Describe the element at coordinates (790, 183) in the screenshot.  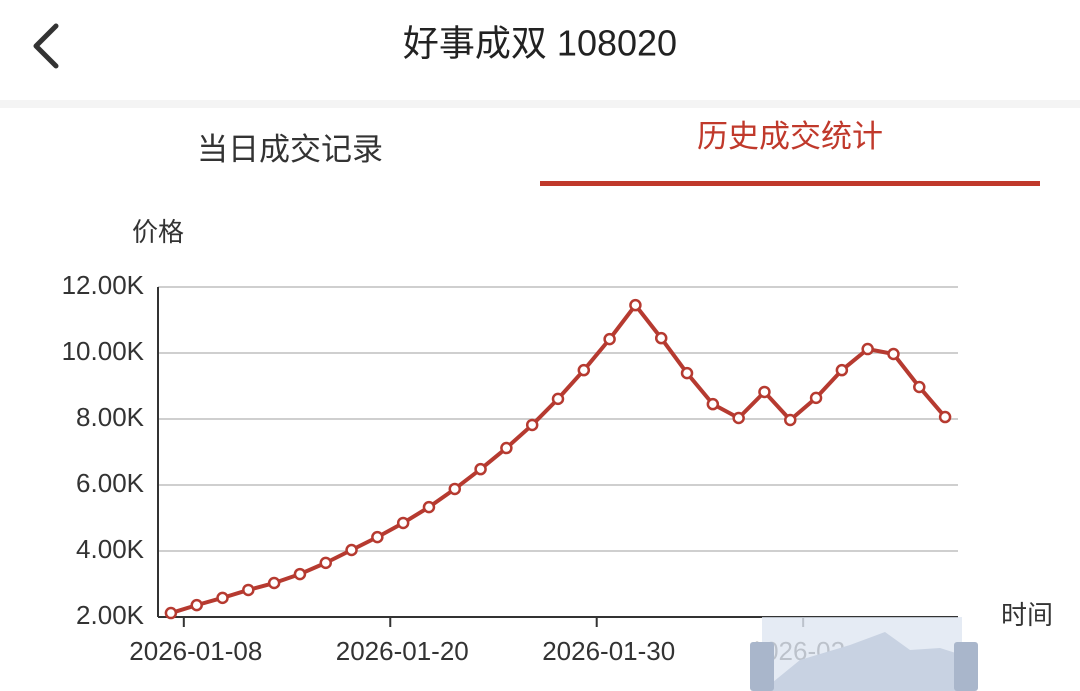
I see `tab-underline` at that location.